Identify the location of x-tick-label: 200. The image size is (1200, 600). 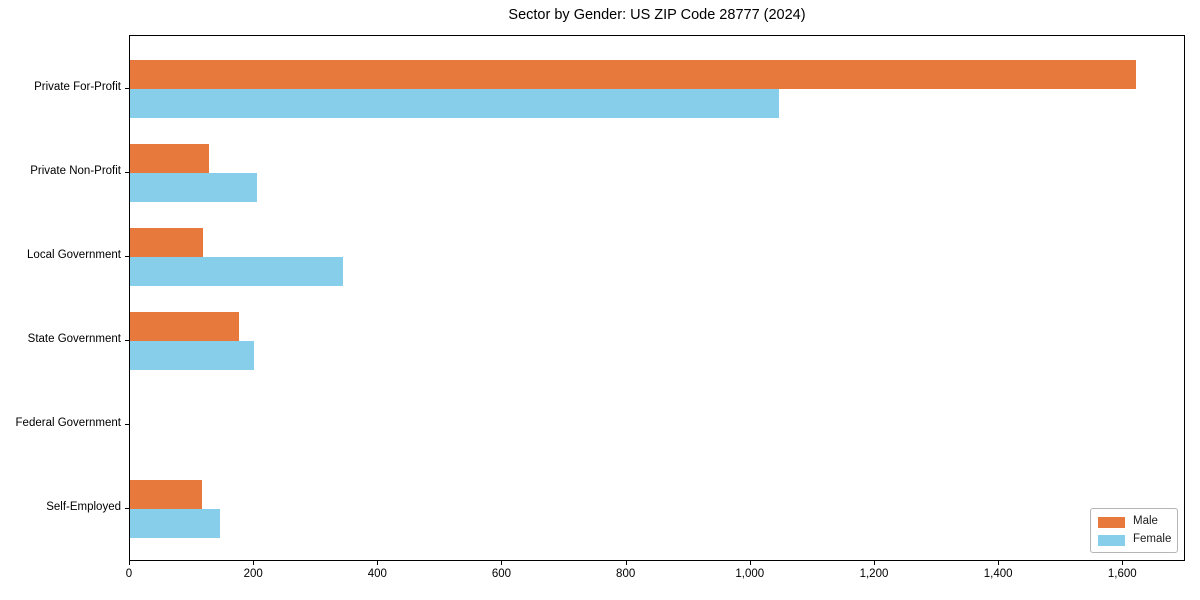
(253, 574).